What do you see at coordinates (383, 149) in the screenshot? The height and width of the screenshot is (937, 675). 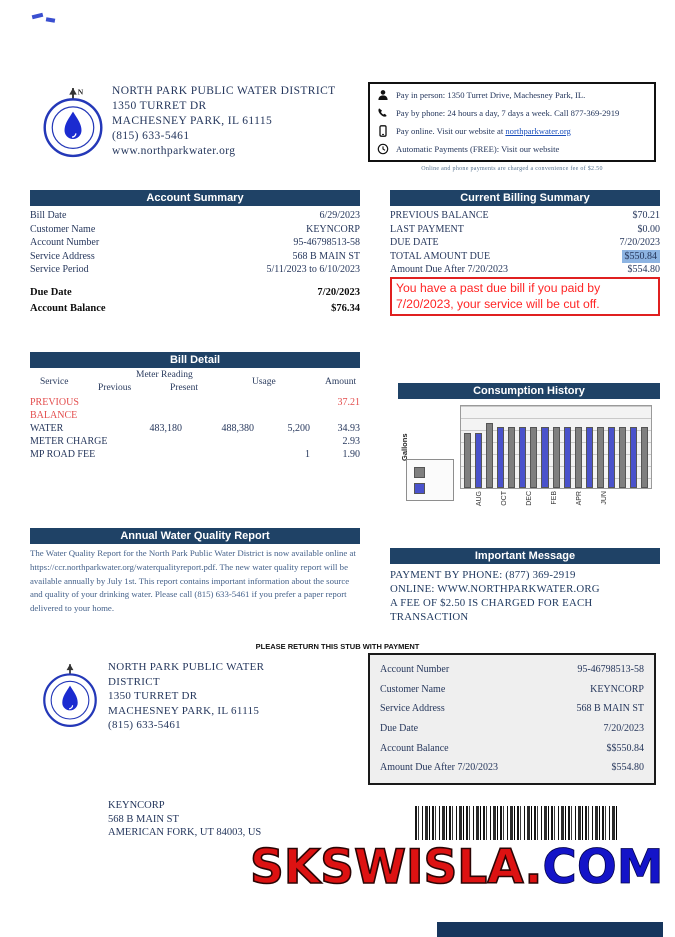 I see `autopay-clock-icon` at bounding box center [383, 149].